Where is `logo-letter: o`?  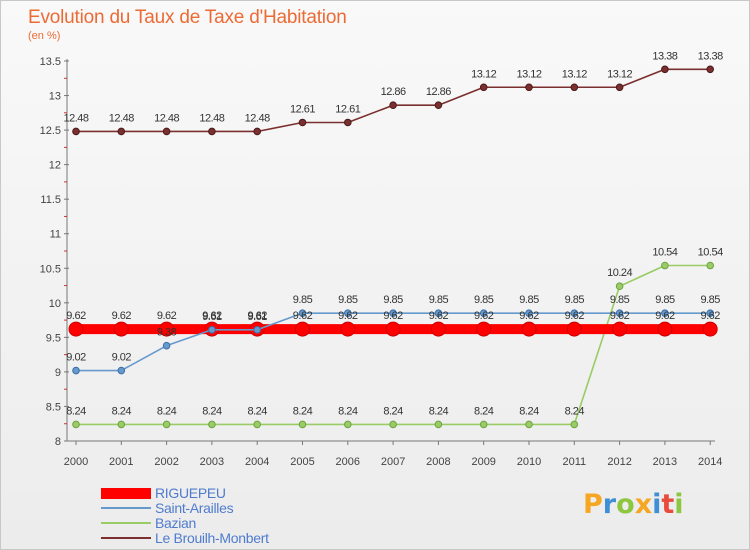
logo-letter: o is located at coordinates (625, 504).